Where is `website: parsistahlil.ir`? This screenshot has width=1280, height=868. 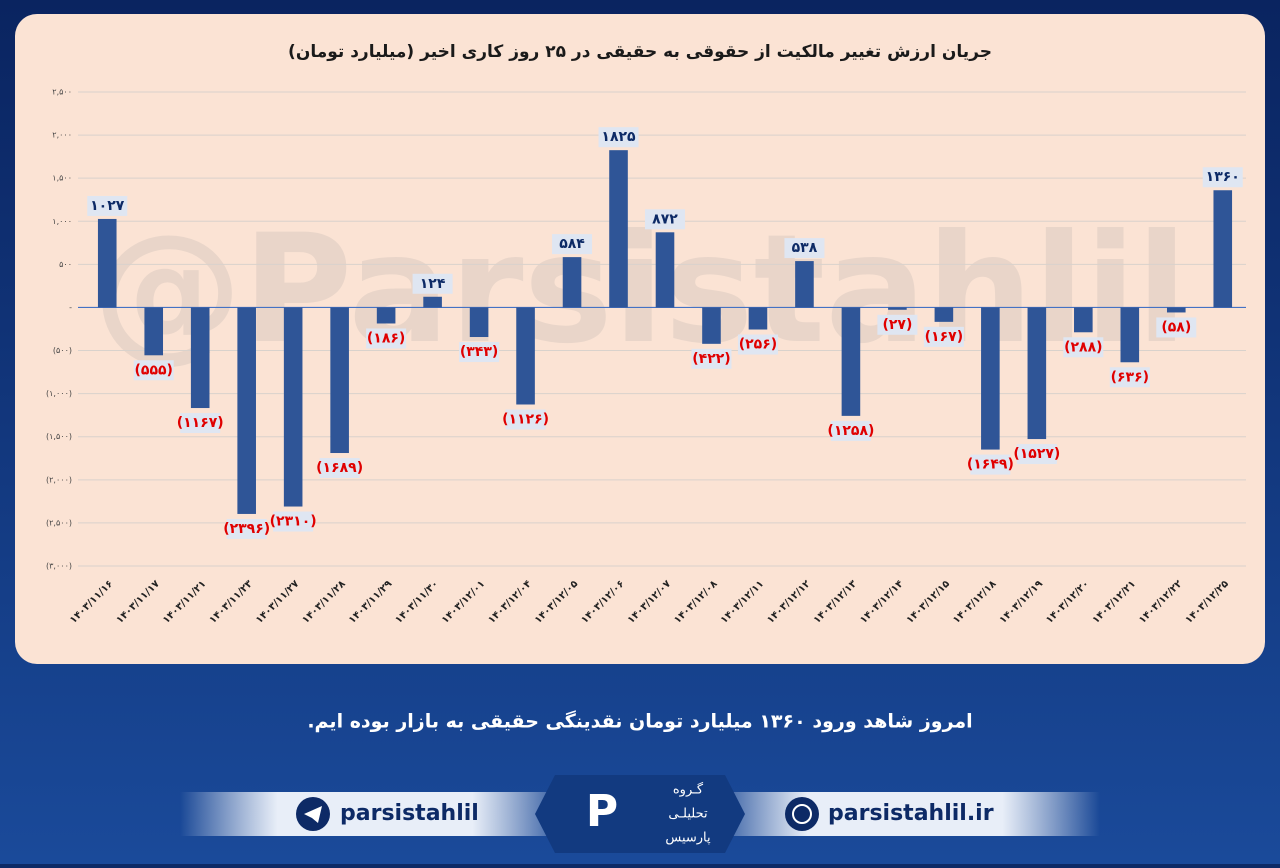 website: parsistahlil.ir is located at coordinates (911, 813).